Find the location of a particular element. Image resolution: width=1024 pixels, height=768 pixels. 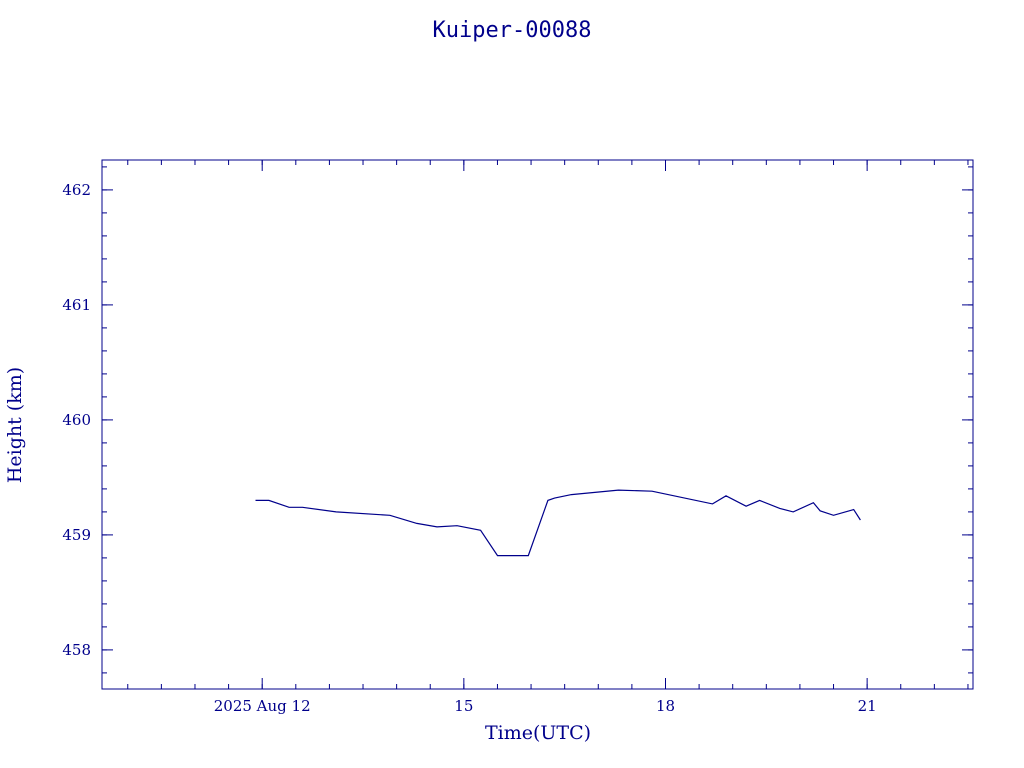

series-group is located at coordinates (558, 523).